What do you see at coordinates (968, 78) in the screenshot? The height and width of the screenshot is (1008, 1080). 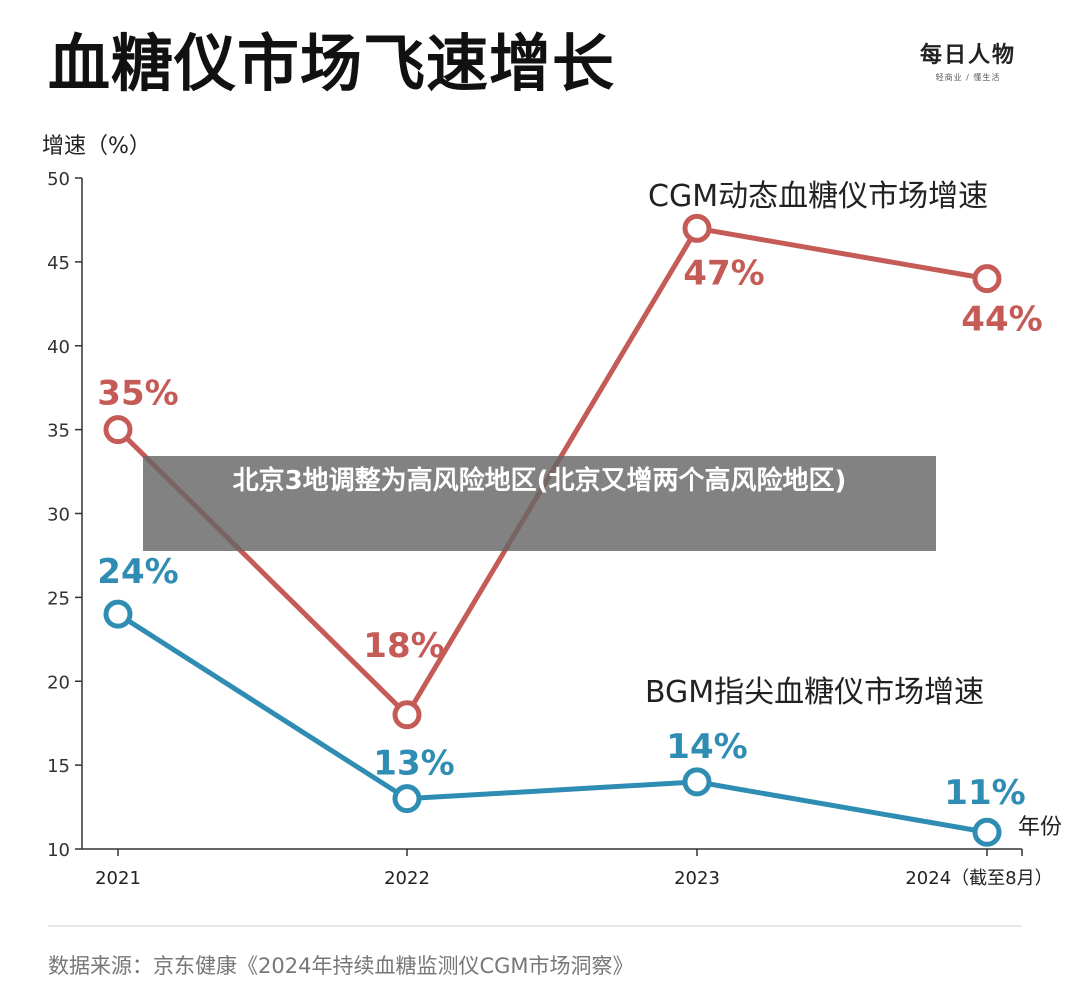 I see `brand-tagline: 轻商业 / 懂生活` at bounding box center [968, 78].